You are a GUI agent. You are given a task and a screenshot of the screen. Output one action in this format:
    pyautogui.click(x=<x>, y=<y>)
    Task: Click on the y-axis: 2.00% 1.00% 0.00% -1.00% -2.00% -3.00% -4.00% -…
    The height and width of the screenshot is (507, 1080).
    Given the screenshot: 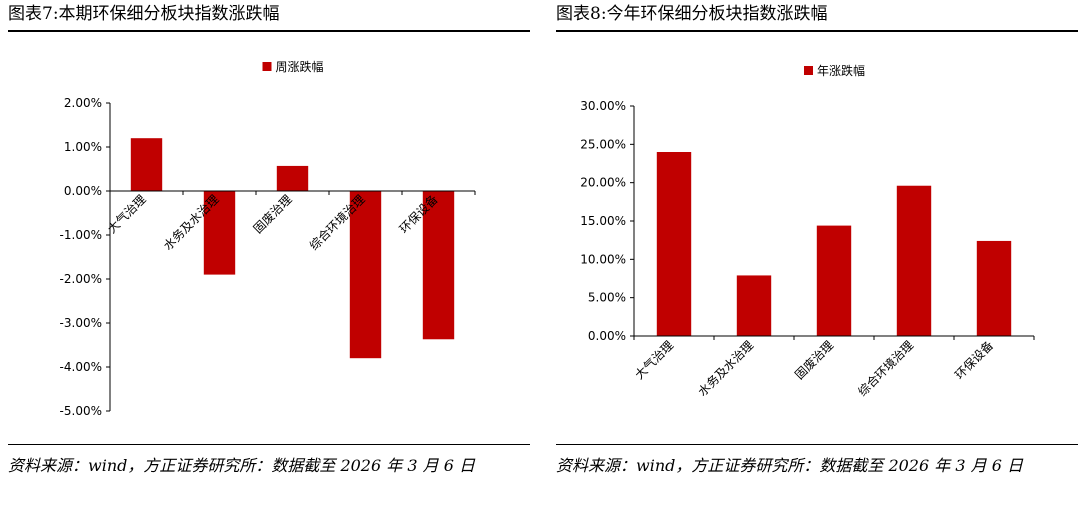 What is the action you would take?
    pyautogui.click(x=85, y=257)
    